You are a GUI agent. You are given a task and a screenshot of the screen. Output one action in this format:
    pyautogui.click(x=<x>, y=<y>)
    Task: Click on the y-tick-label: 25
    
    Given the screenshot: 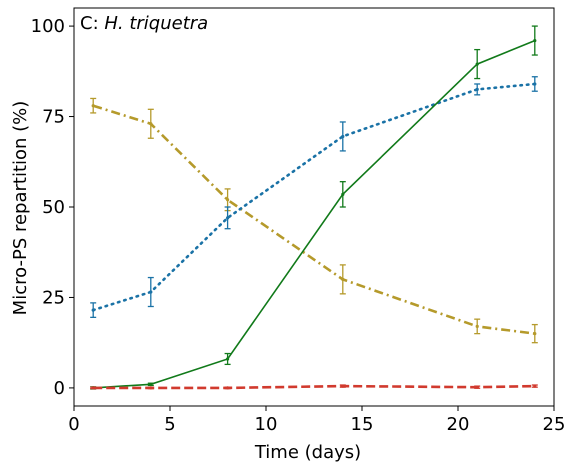 What is the action you would take?
    pyautogui.click(x=53, y=297)
    